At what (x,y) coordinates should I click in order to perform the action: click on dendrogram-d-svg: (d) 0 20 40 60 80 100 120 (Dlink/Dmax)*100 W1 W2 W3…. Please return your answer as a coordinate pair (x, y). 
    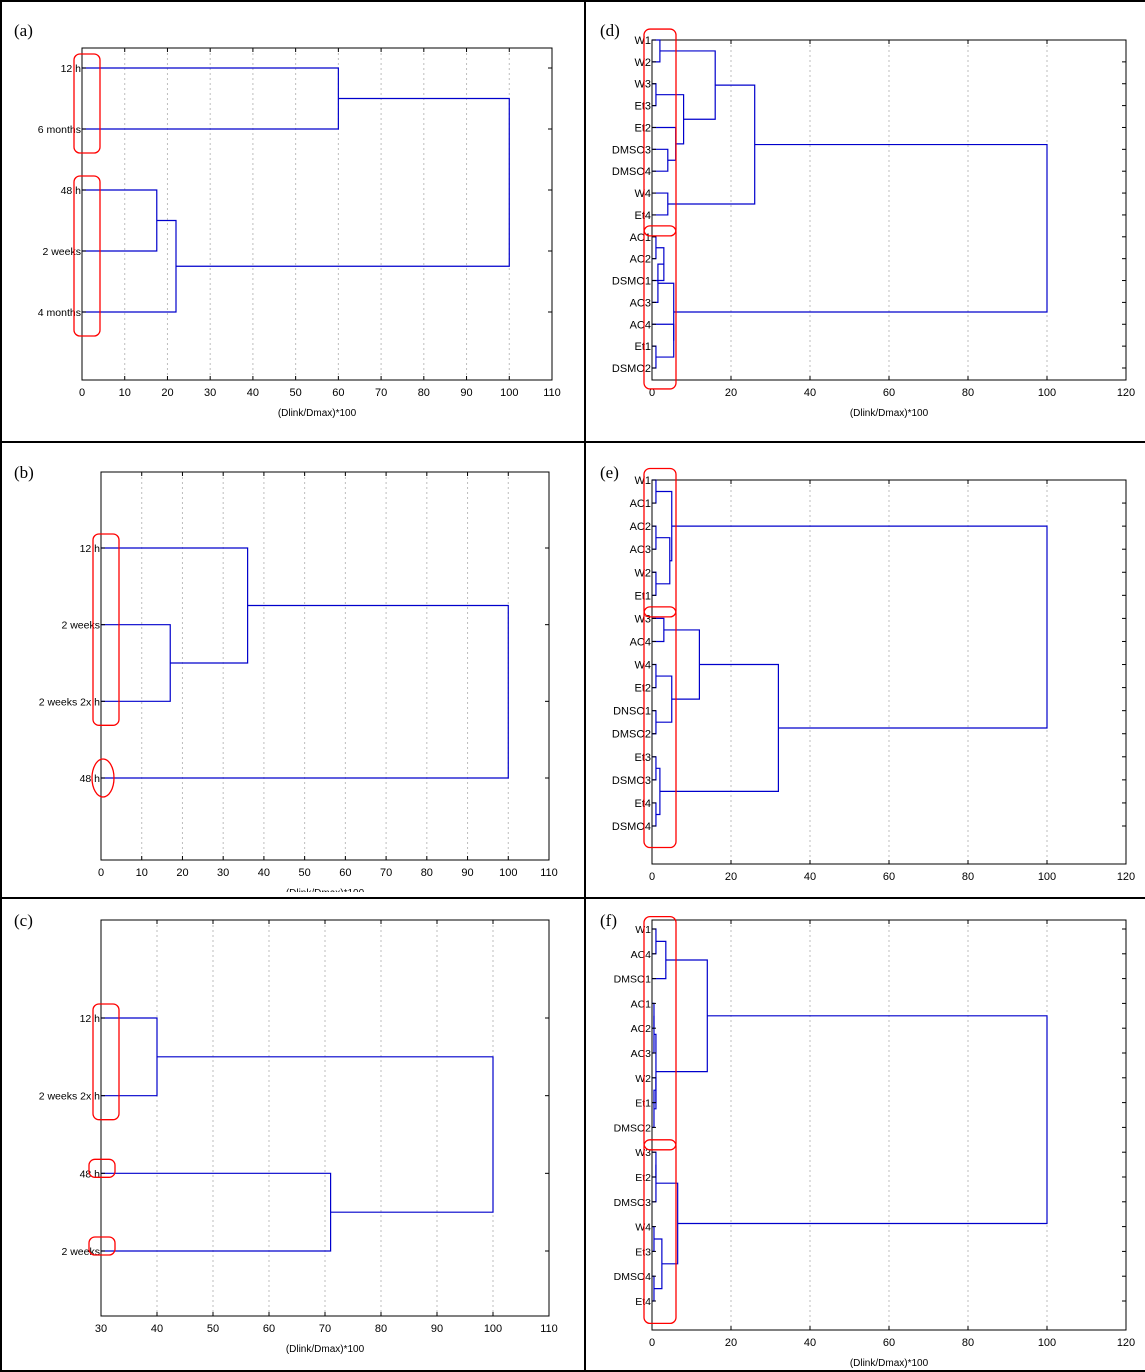
    Looking at the image, I should click on (867, 220).